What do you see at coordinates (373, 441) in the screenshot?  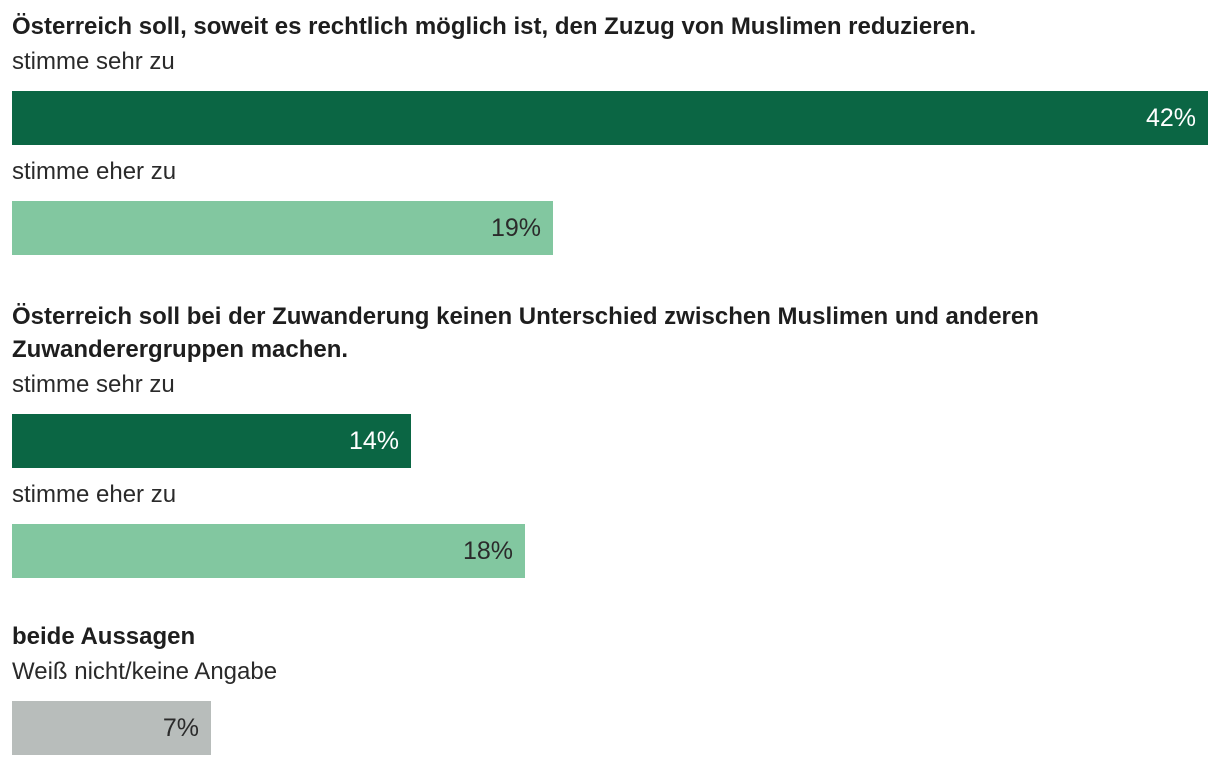 I see `bar-value-label: 14%` at bounding box center [373, 441].